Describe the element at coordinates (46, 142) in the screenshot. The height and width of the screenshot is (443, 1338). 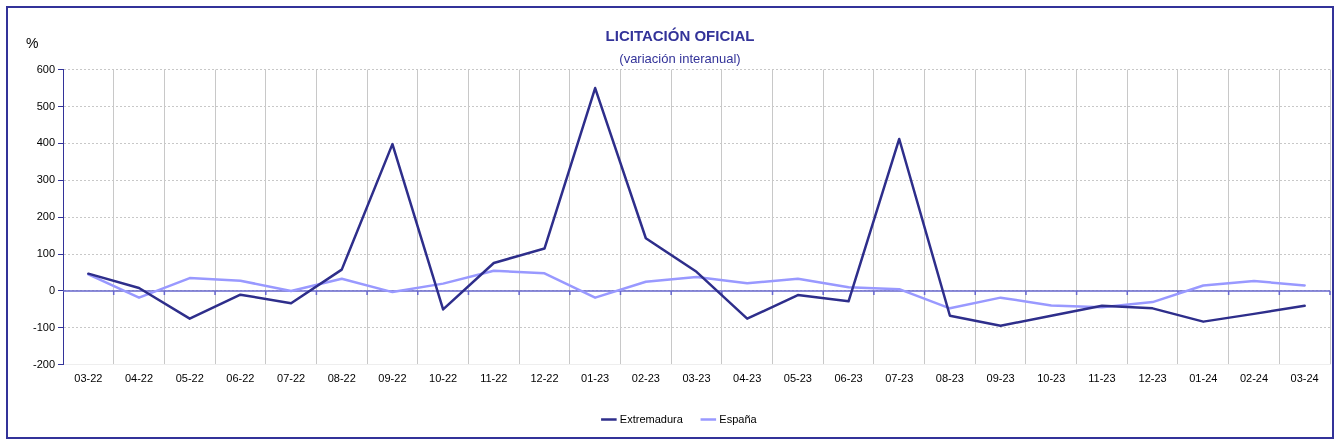
I see `y-tick-label: 400` at that location.